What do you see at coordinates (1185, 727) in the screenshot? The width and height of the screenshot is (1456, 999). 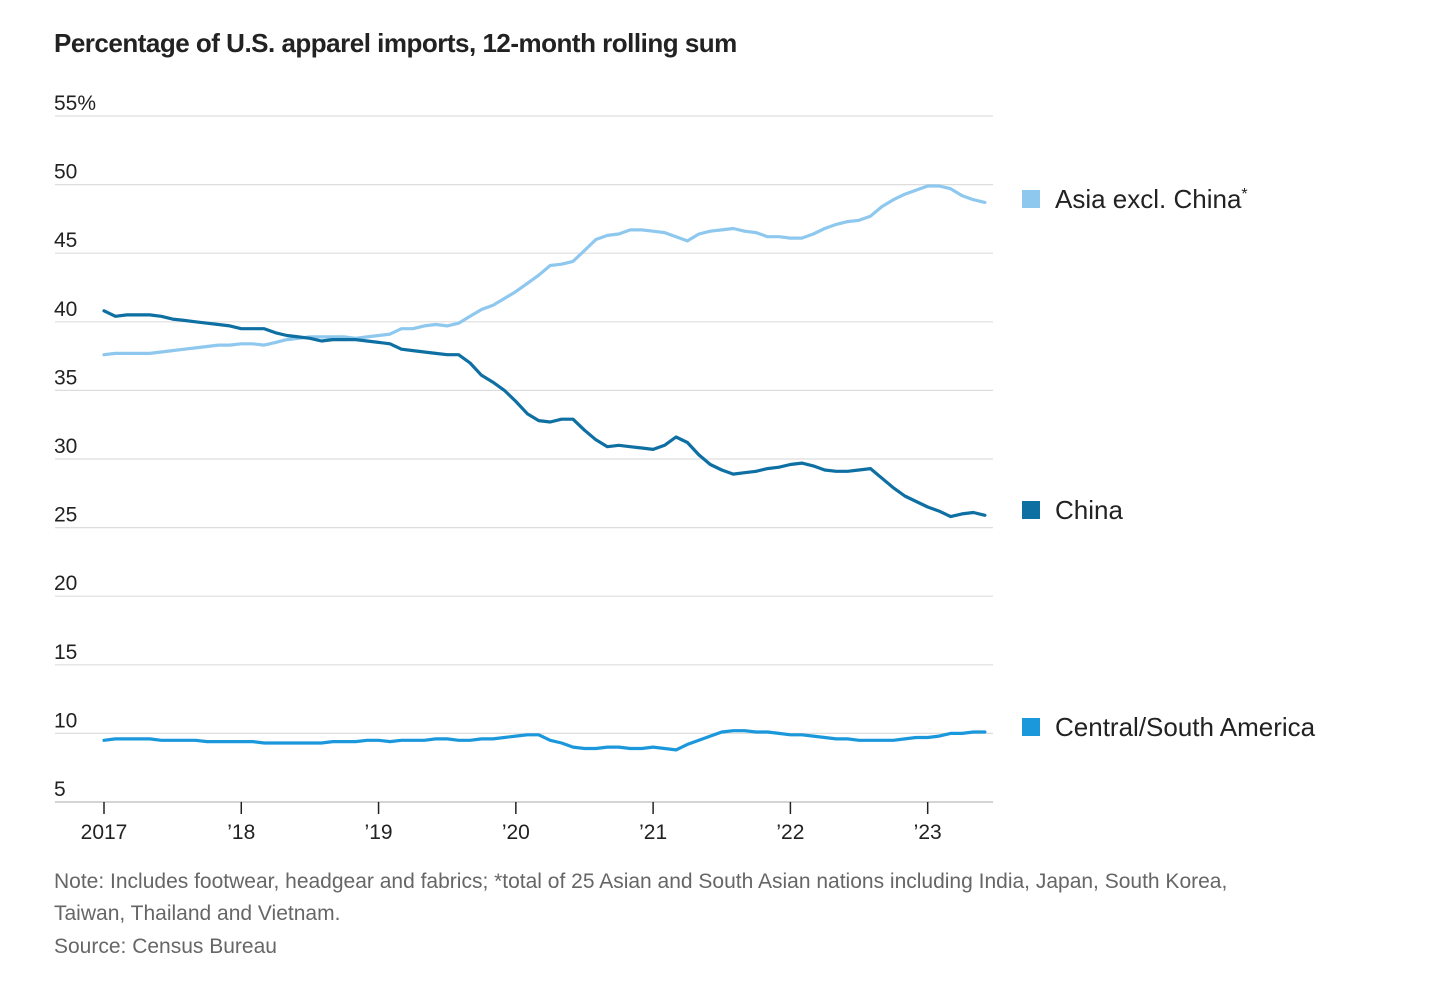 I see `legend-label: Central/South America` at bounding box center [1185, 727].